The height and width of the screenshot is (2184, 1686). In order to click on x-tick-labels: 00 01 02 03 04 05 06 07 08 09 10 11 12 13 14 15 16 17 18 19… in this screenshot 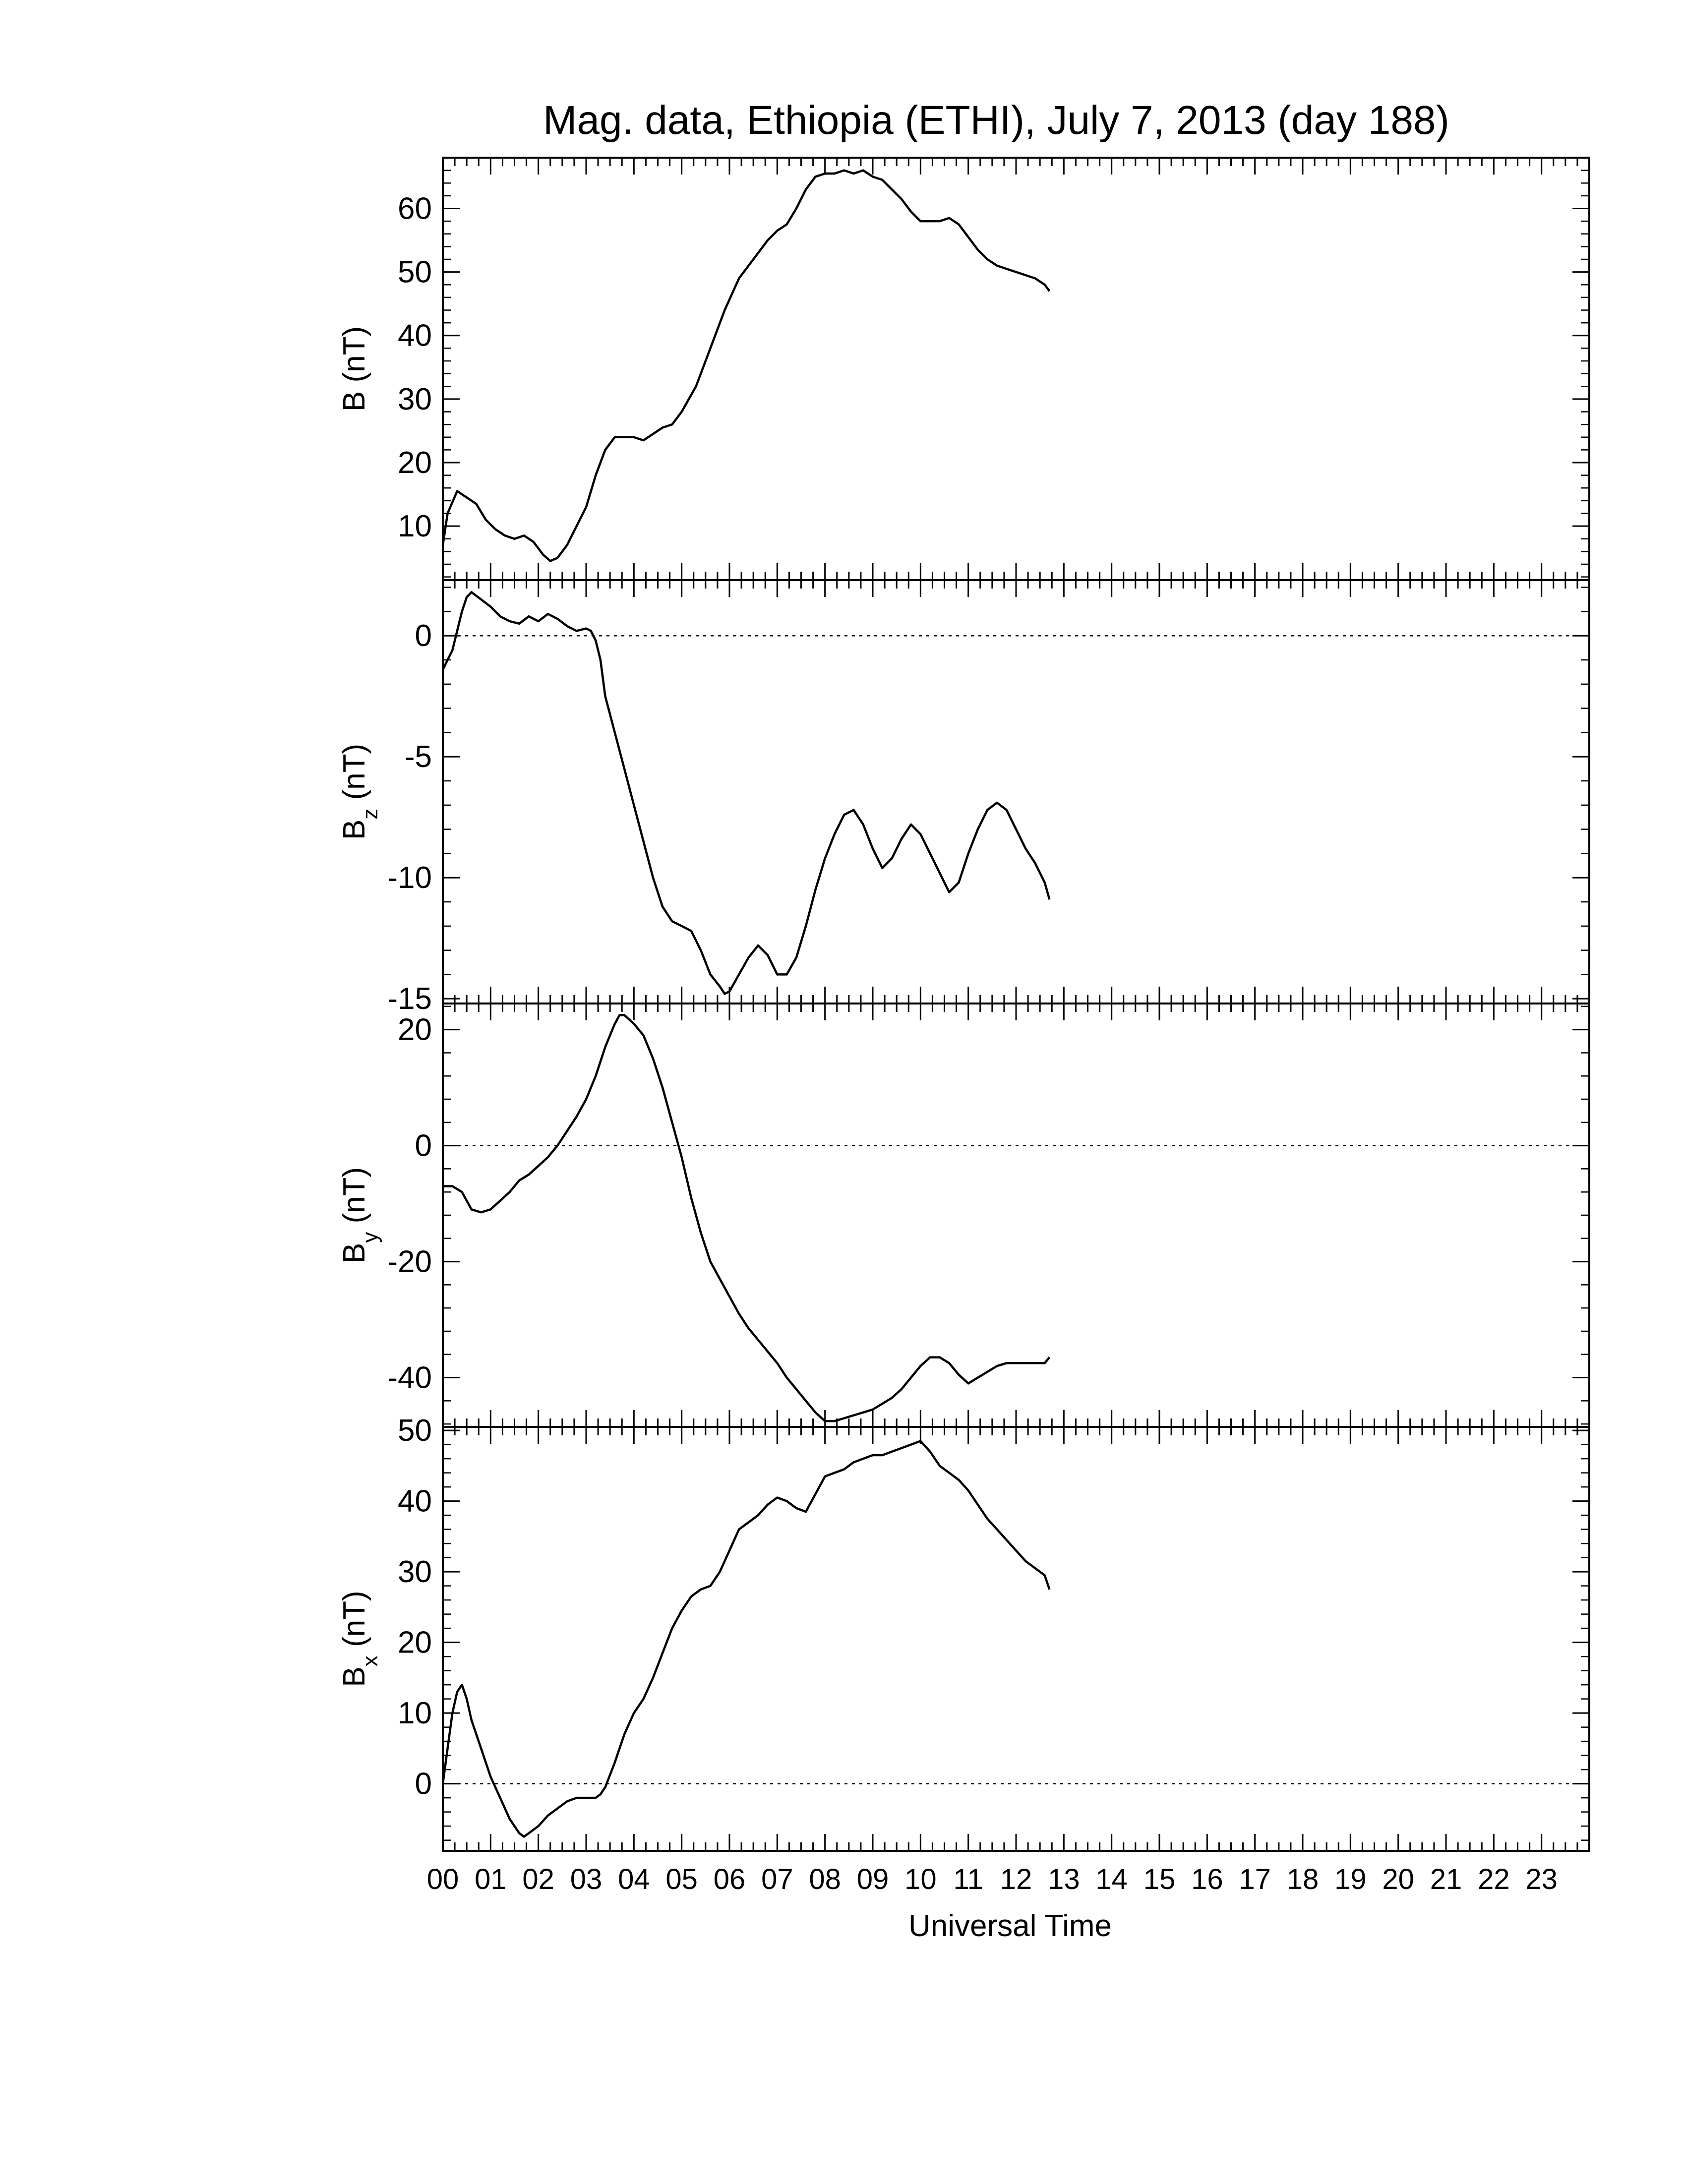, I will do `click(993, 1879)`.